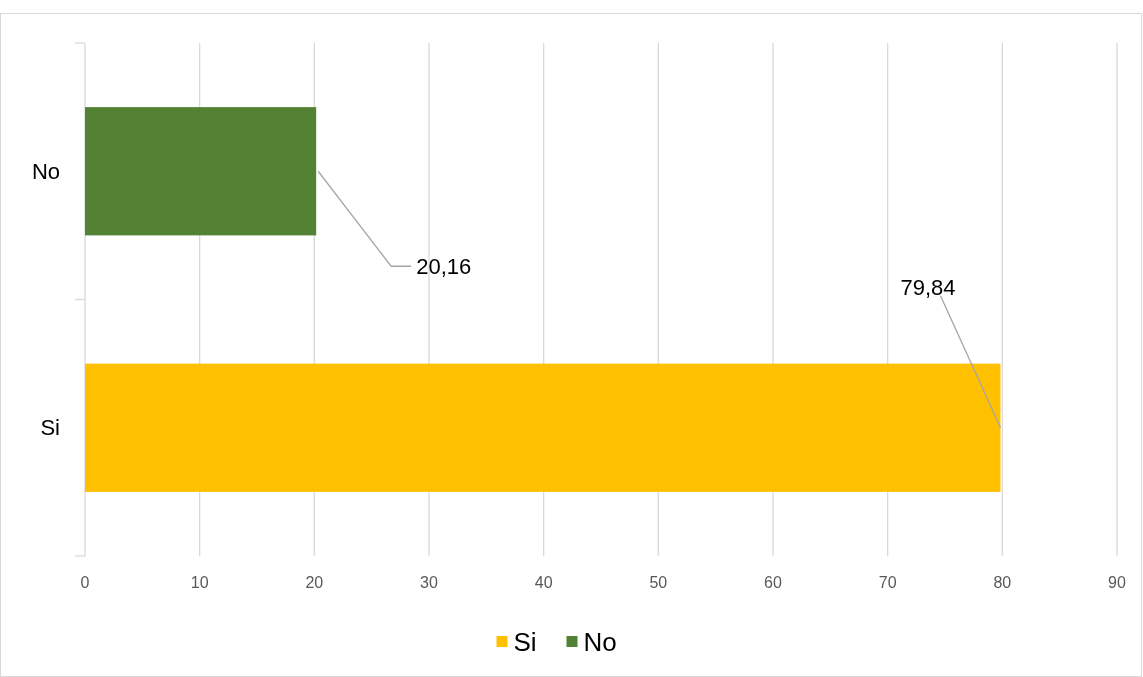 The width and height of the screenshot is (1143, 677). What do you see at coordinates (658, 582) in the screenshot?
I see `x-tick-label: 50` at bounding box center [658, 582].